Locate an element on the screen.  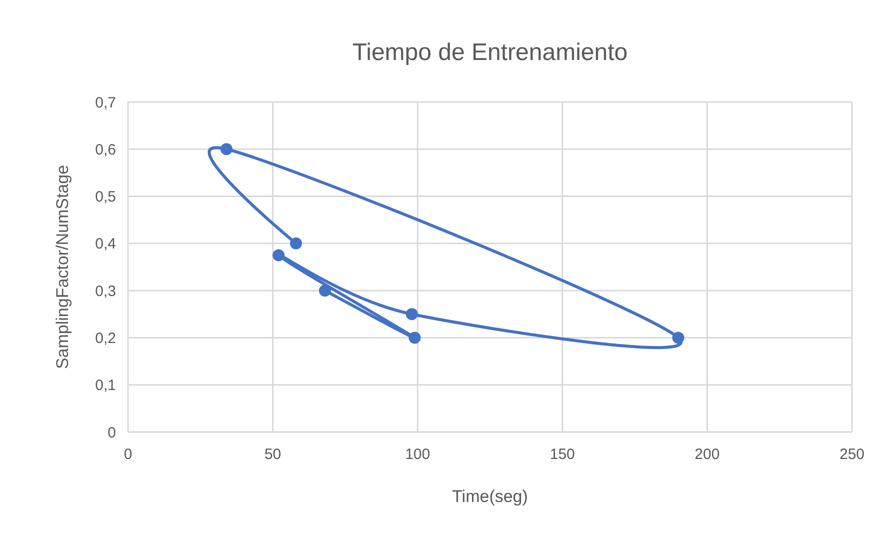
x-tick-label: 200 is located at coordinates (707, 454).